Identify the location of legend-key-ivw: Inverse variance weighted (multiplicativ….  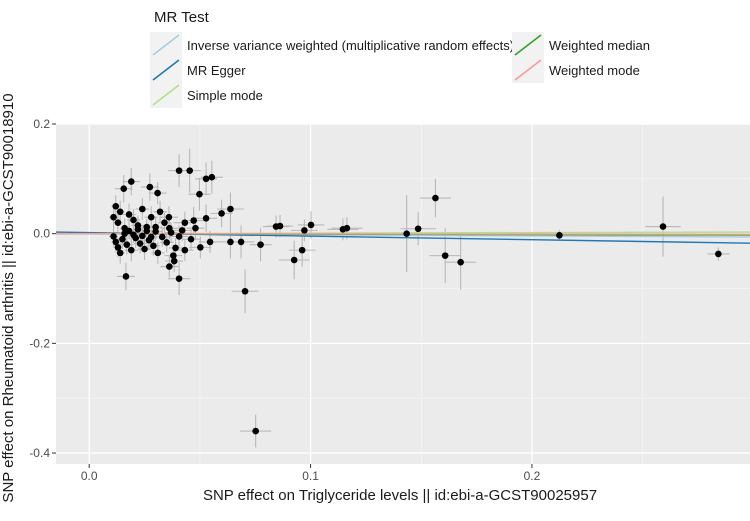
(332, 45).